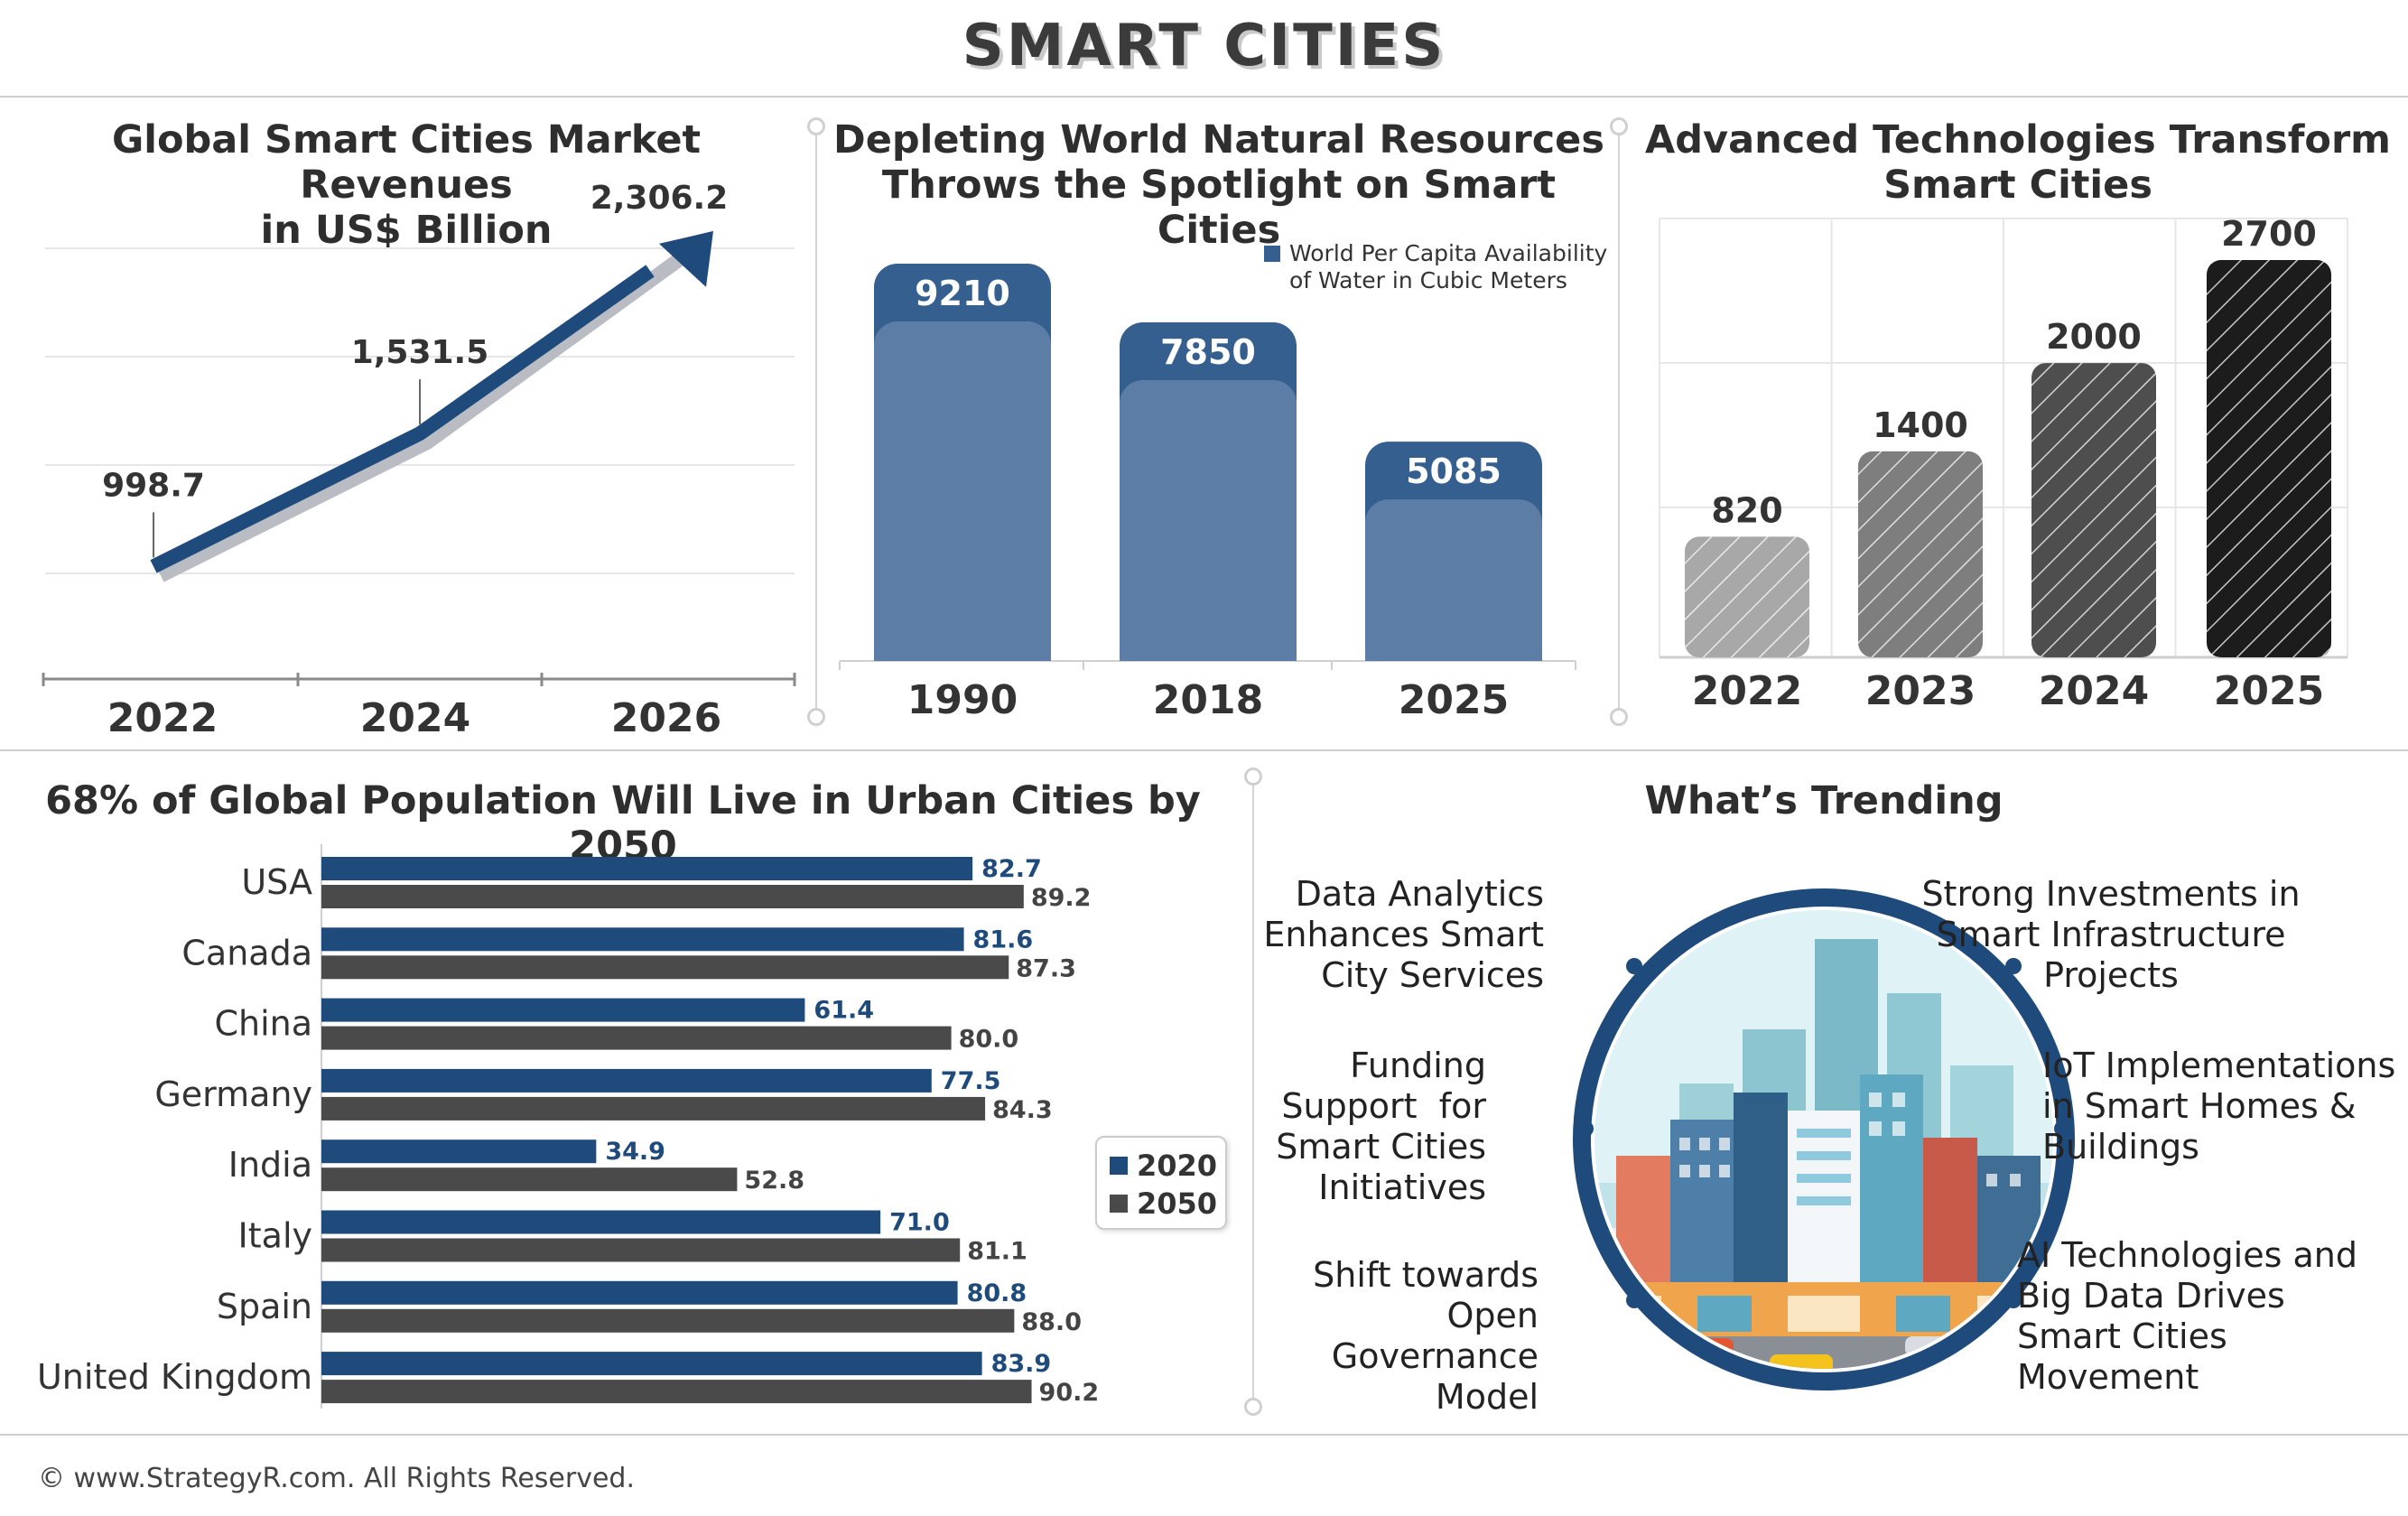 Image resolution: width=2408 pixels, height=1516 pixels. What do you see at coordinates (233, 1094) in the screenshot?
I see `y-tick-label: Germany` at bounding box center [233, 1094].